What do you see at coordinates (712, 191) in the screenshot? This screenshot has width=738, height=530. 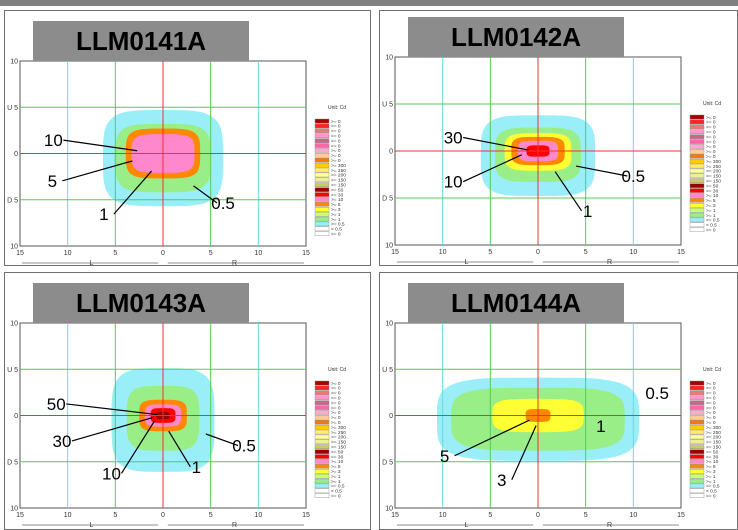 I see `legend-entry-label: >= 30` at bounding box center [712, 191].